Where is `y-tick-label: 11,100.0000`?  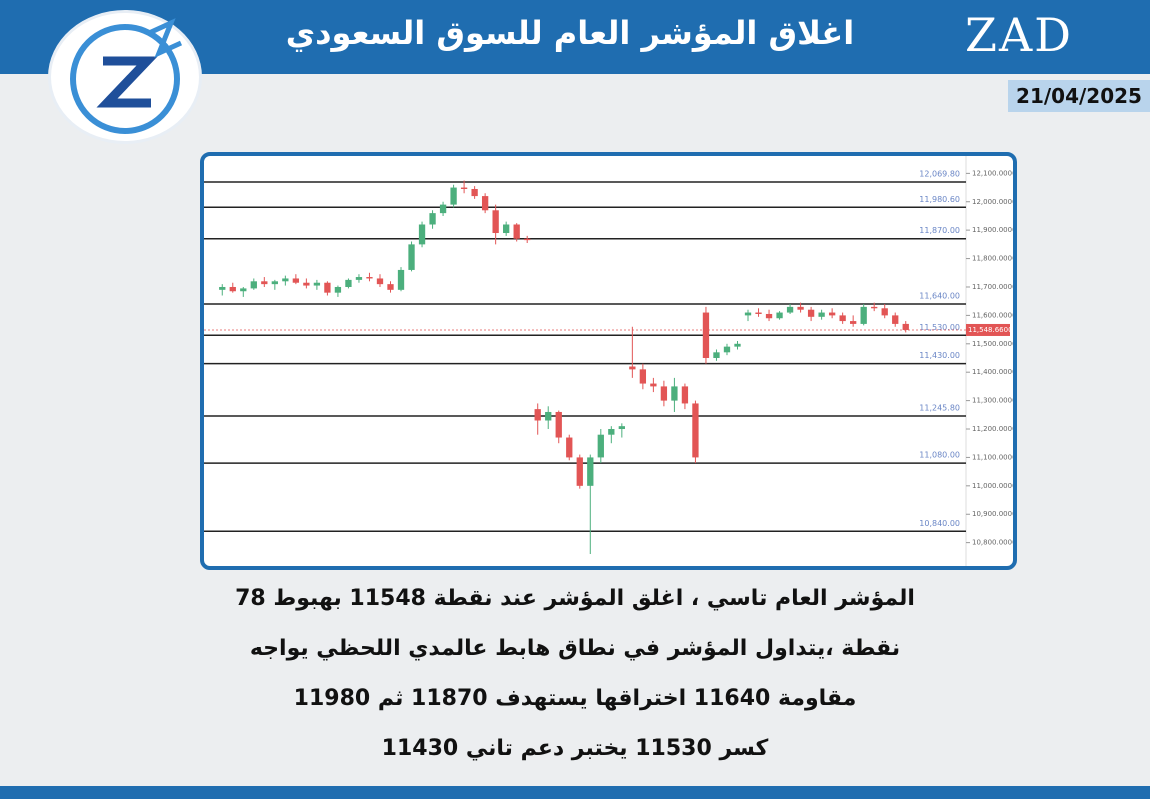 y-tick-label: 11,100.0000 is located at coordinates (992, 457).